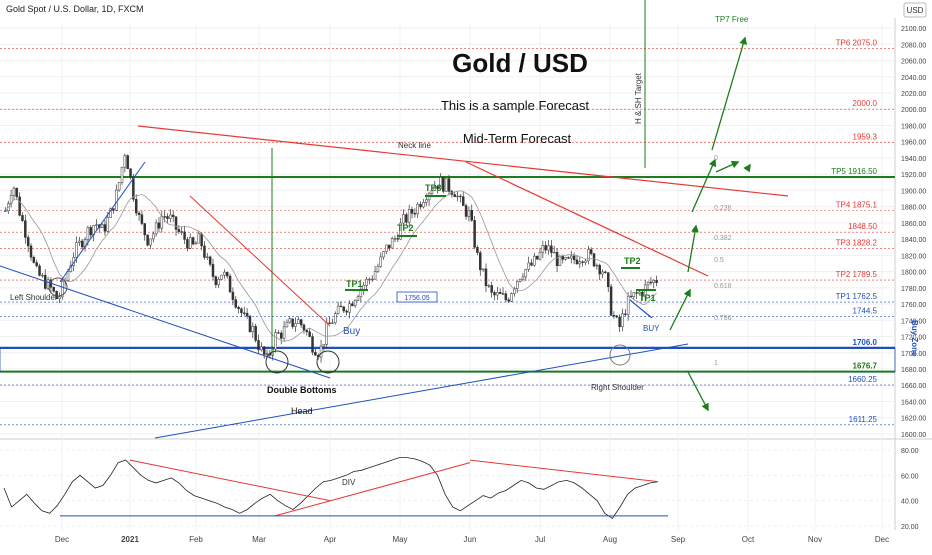 The image size is (932, 555). I want to click on indicator-panel: 20.00 40.00 60.00 80.00, so click(459, 489).